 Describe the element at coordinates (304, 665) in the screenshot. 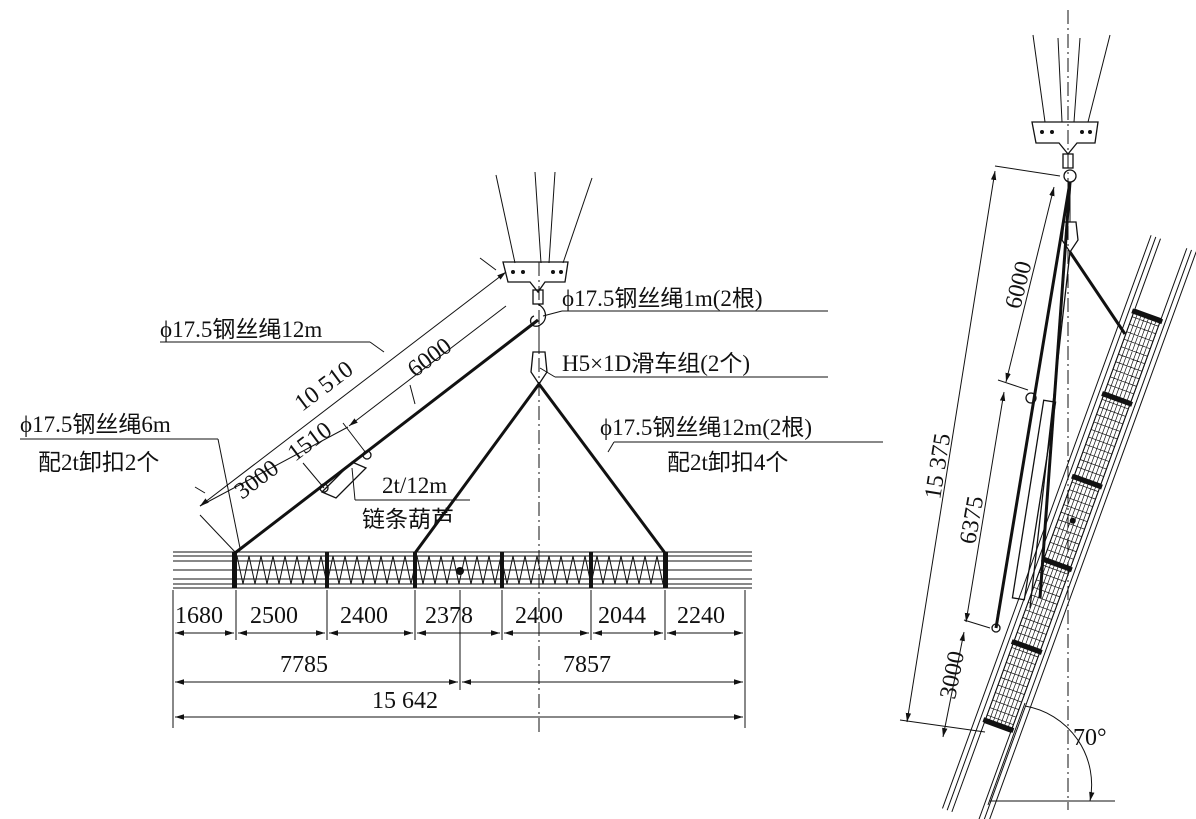

I see `dim-7785: 7785` at that location.